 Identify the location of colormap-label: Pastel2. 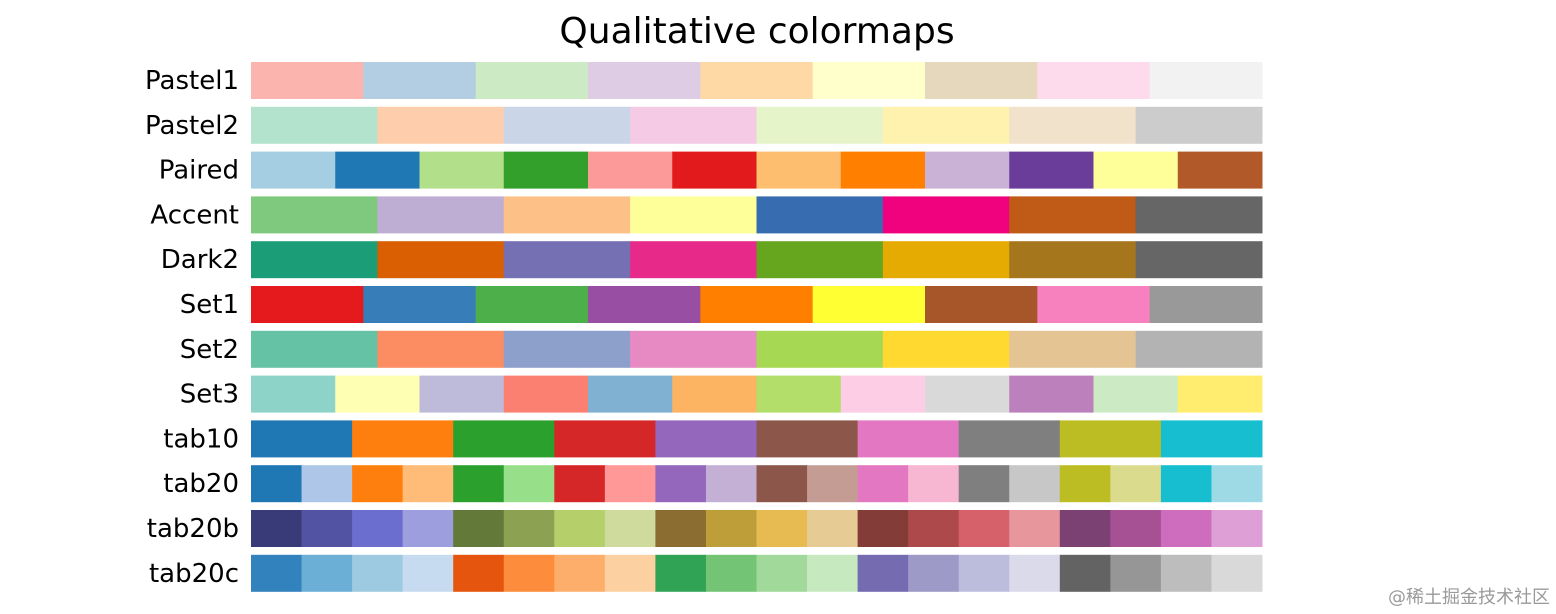
(192, 126).